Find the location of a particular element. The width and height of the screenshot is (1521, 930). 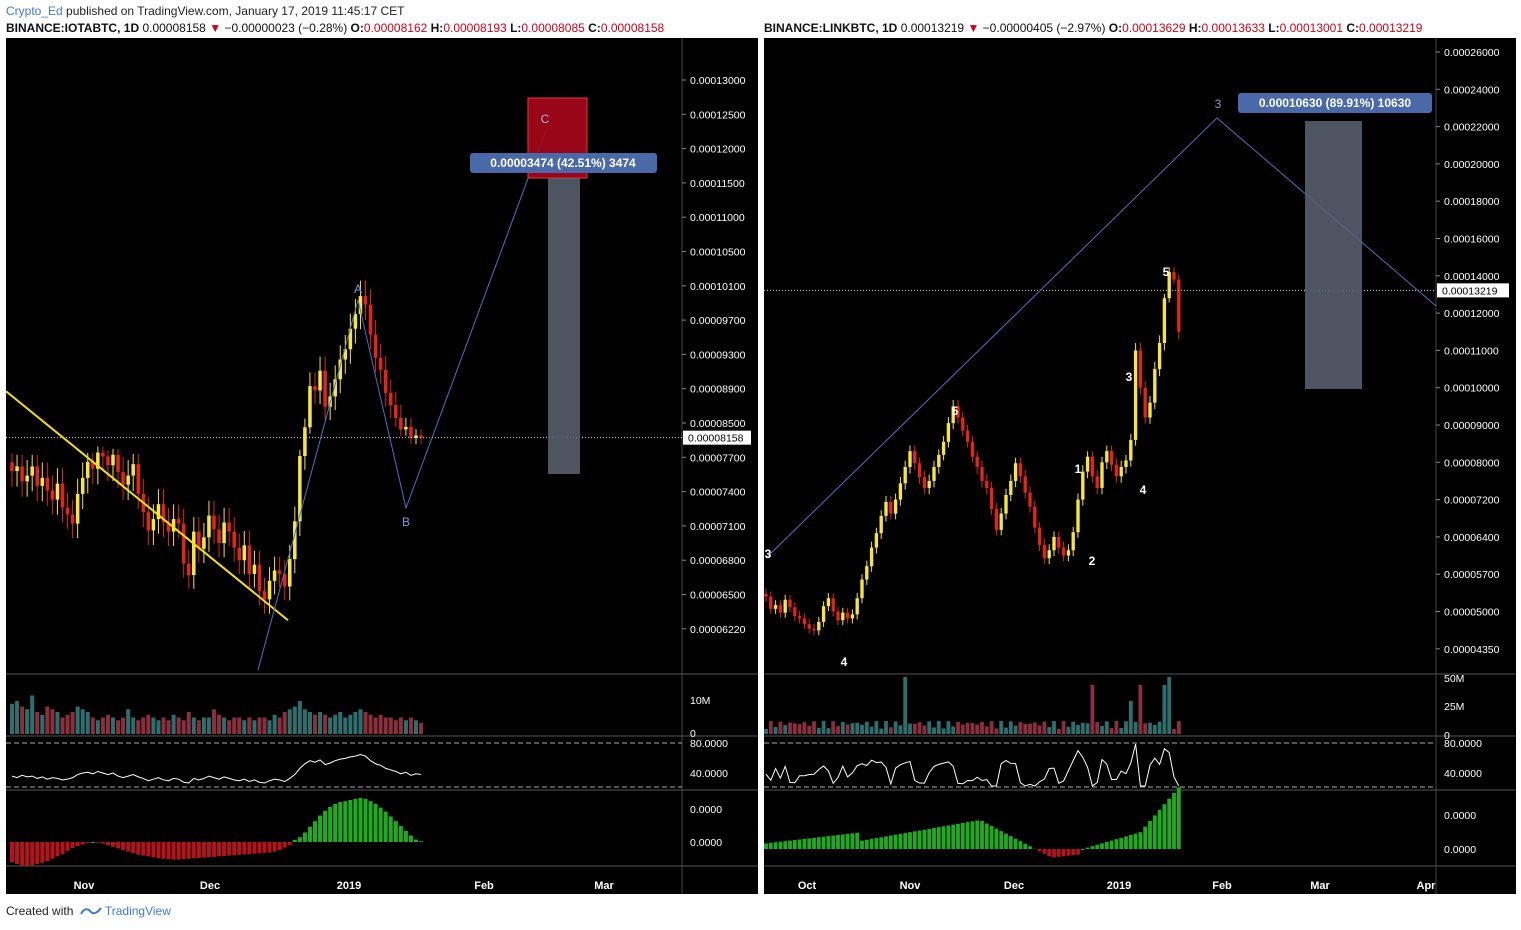

author-link: Crypto_Ed is located at coordinates (34, 11).